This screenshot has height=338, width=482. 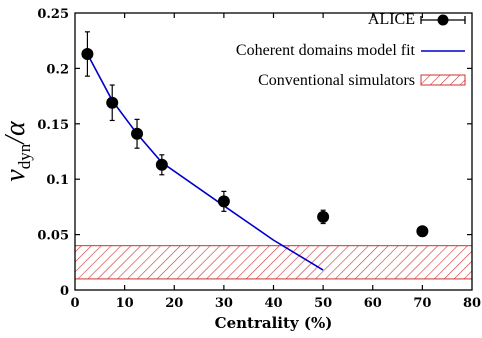 What do you see at coordinates (391, 19) in the screenshot?
I see `legend-label-alice: ALICE` at bounding box center [391, 19].